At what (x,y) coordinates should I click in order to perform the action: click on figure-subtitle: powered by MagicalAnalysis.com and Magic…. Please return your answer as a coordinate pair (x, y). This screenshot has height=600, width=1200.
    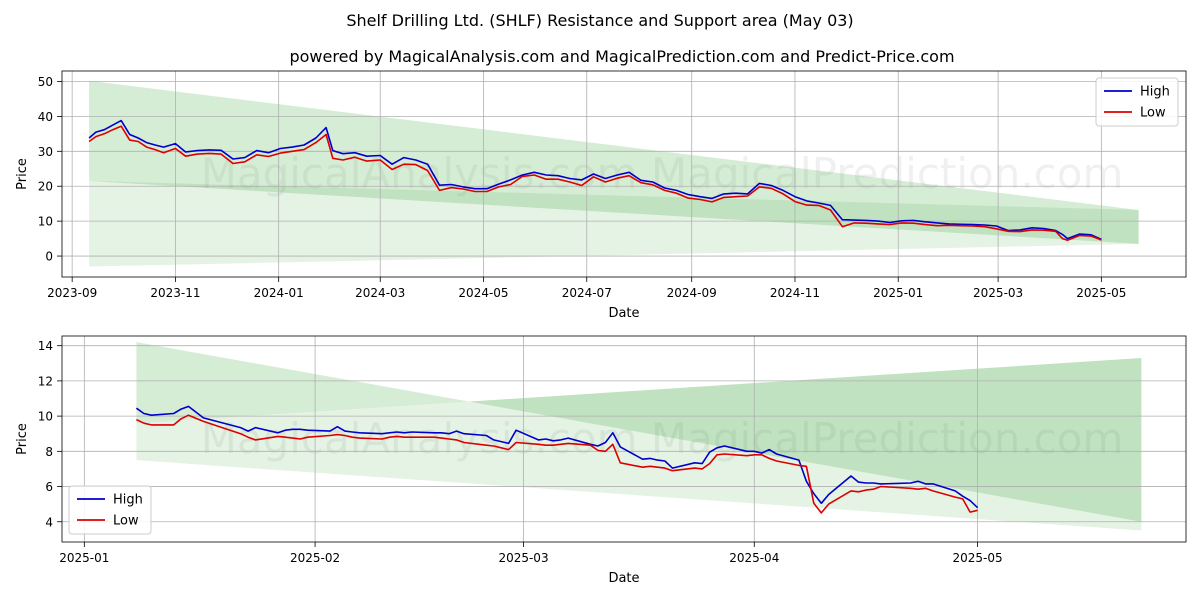
    Looking at the image, I should click on (621, 56).